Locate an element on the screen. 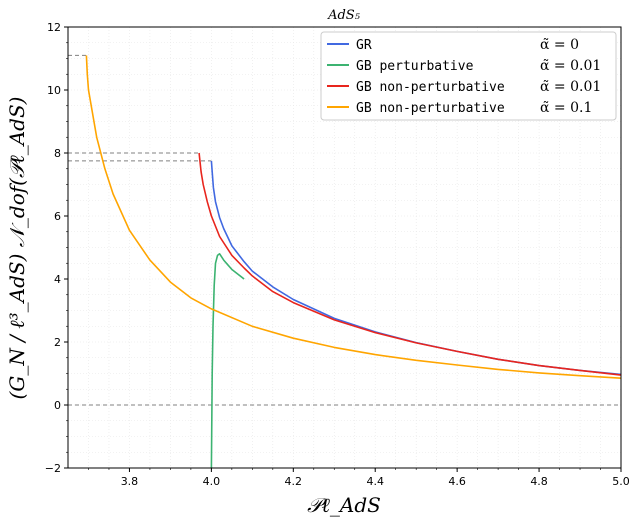 The image size is (634, 523). legend-param-3: α̃ = 0.1 is located at coordinates (566, 108).